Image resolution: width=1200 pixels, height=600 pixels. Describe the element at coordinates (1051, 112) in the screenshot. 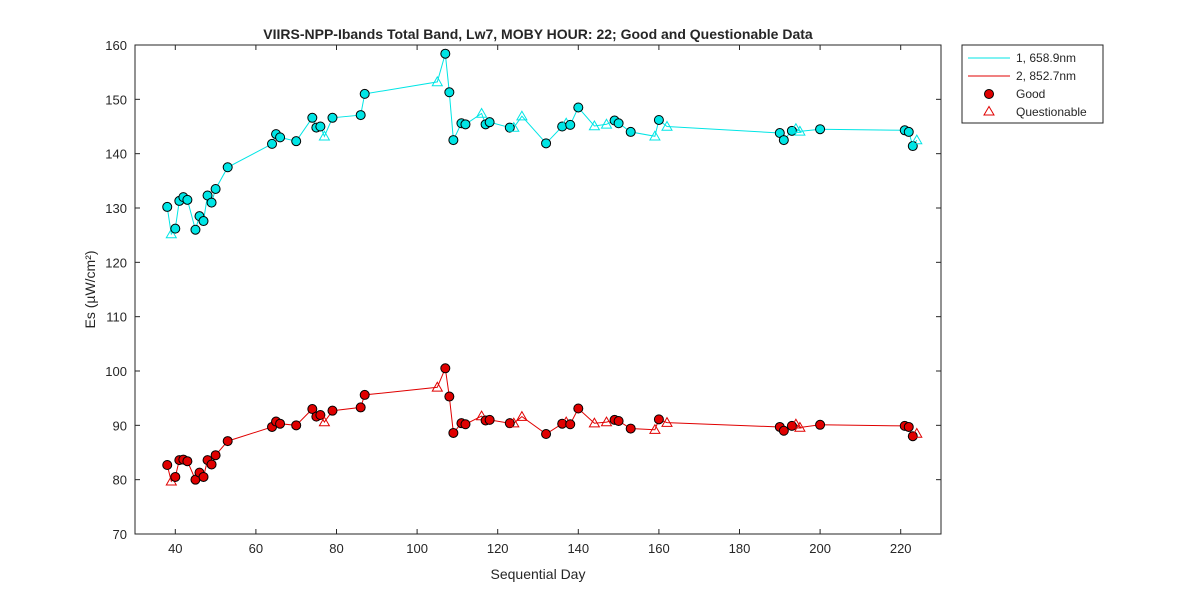

I see `legend-label-questionable: Questionable` at that location.